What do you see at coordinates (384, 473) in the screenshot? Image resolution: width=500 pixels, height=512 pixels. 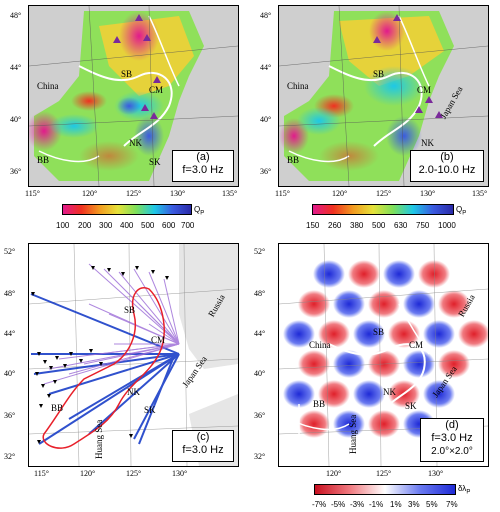 I see `panel-d-lon-125: 125°` at bounding box center [384, 473].